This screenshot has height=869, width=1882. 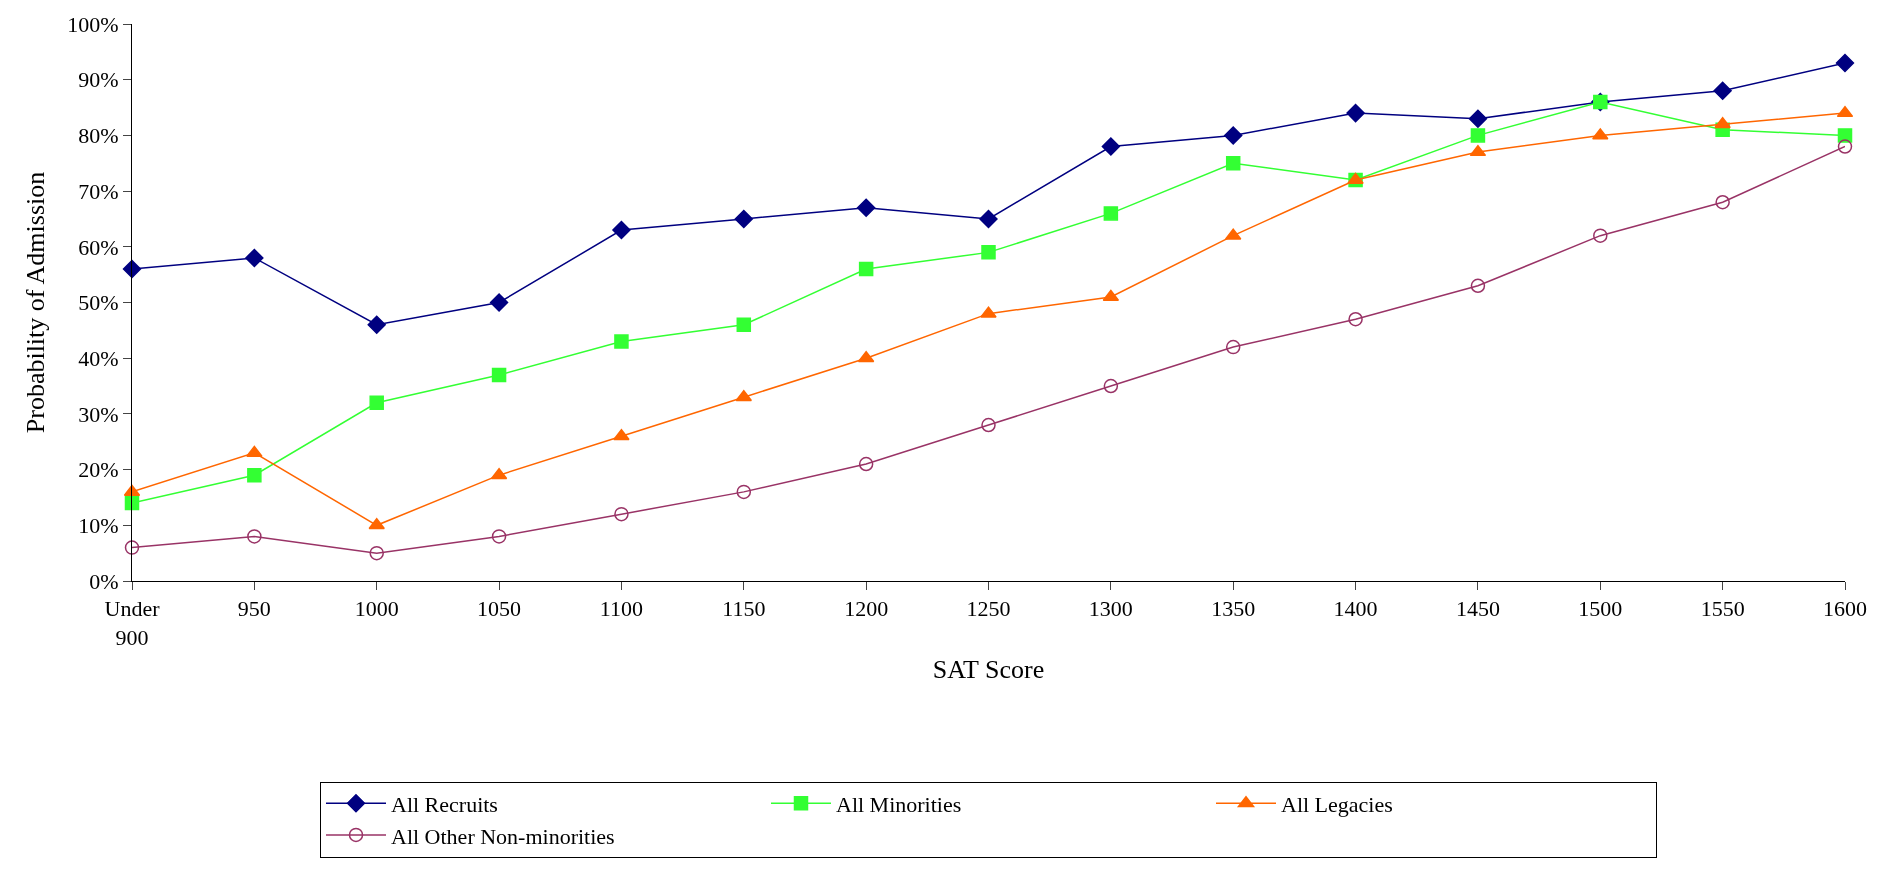 What do you see at coordinates (1110, 609) in the screenshot?
I see `x-tick-label: 1300` at bounding box center [1110, 609].